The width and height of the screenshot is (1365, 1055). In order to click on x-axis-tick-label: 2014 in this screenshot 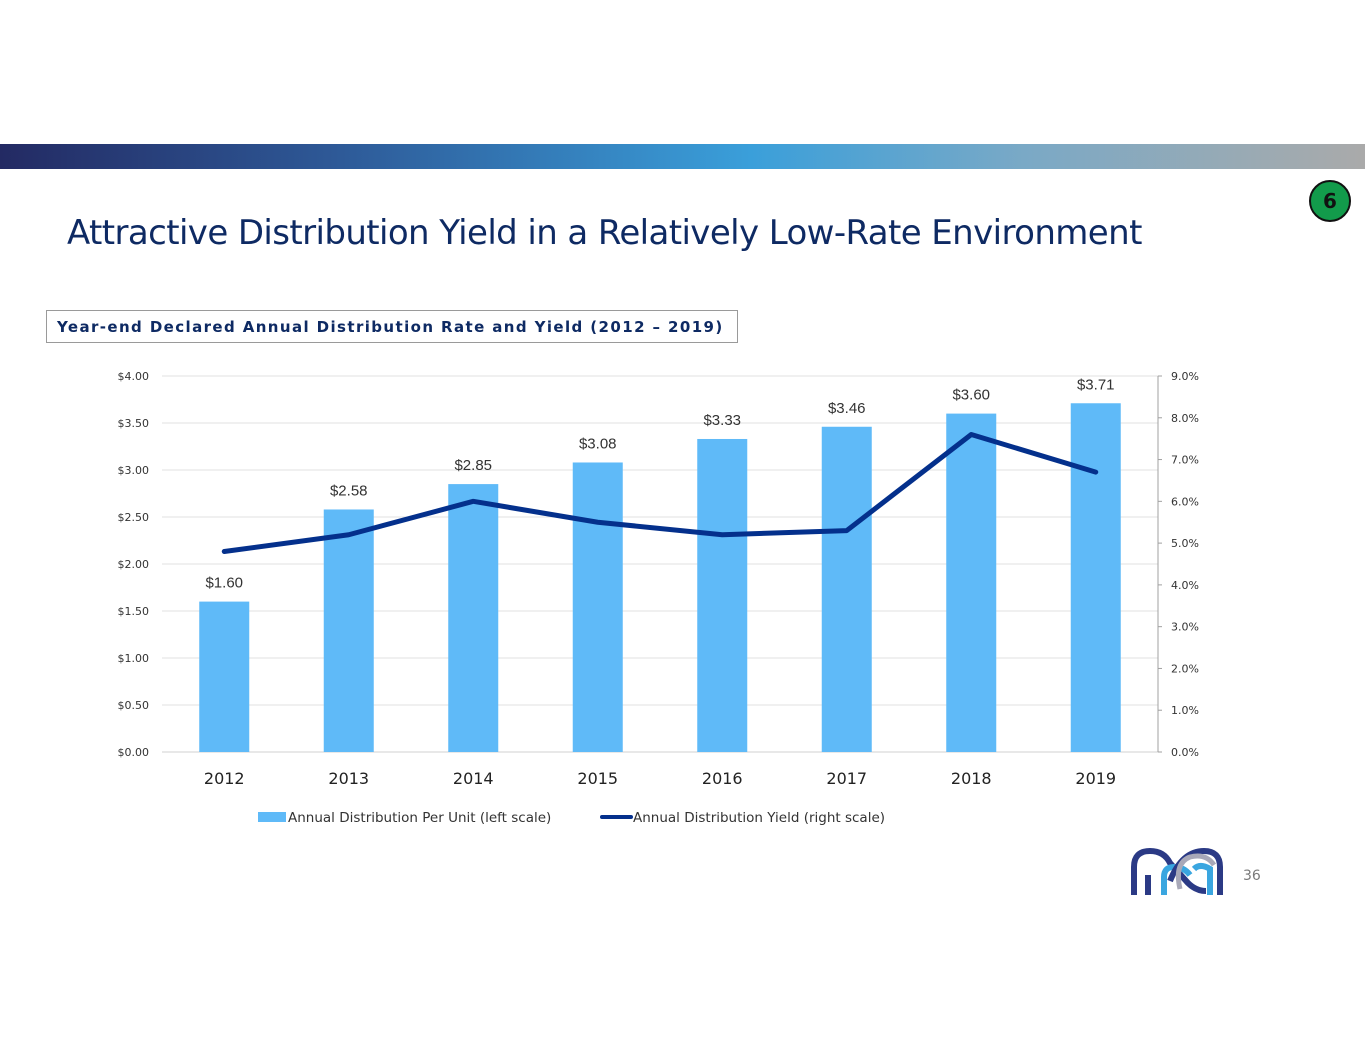, I will do `click(473, 778)`.